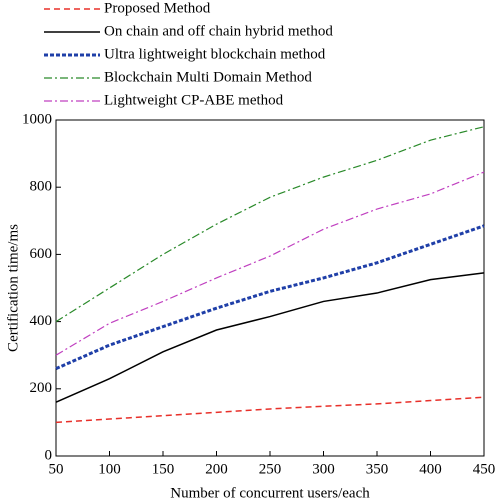 This screenshot has width=501, height=503. What do you see at coordinates (41, 321) in the screenshot?
I see `y-tick-label: 400` at bounding box center [41, 321].